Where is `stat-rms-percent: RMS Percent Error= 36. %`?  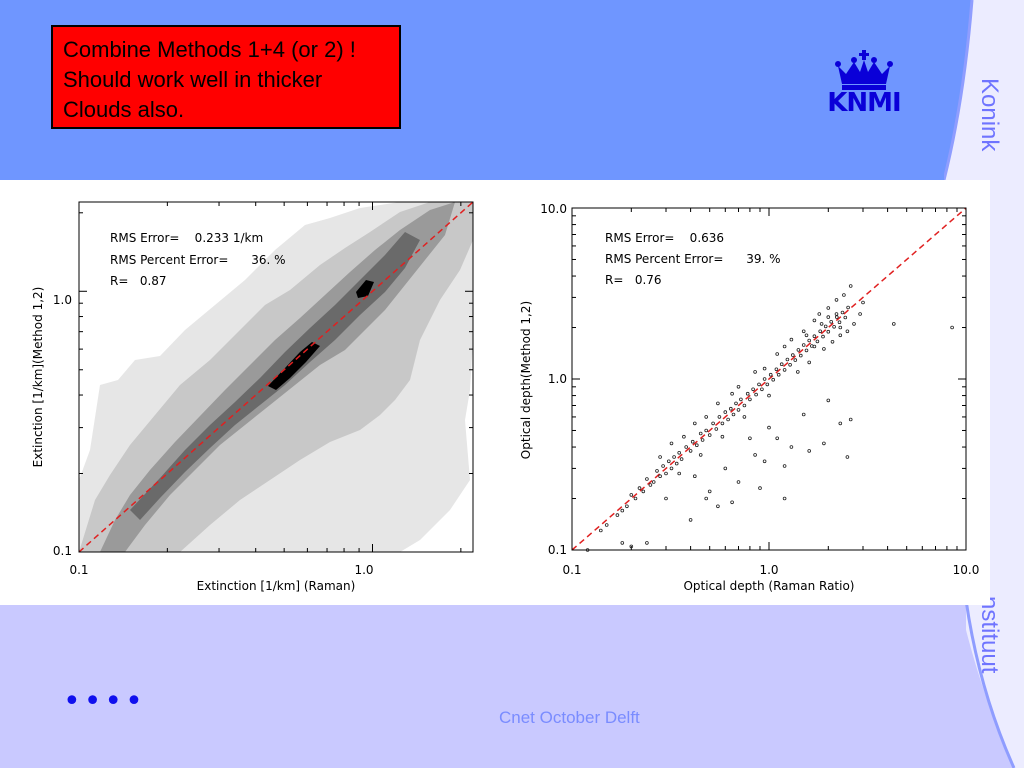 stat-rms-percent: RMS Percent Error= 36. % is located at coordinates (198, 260).